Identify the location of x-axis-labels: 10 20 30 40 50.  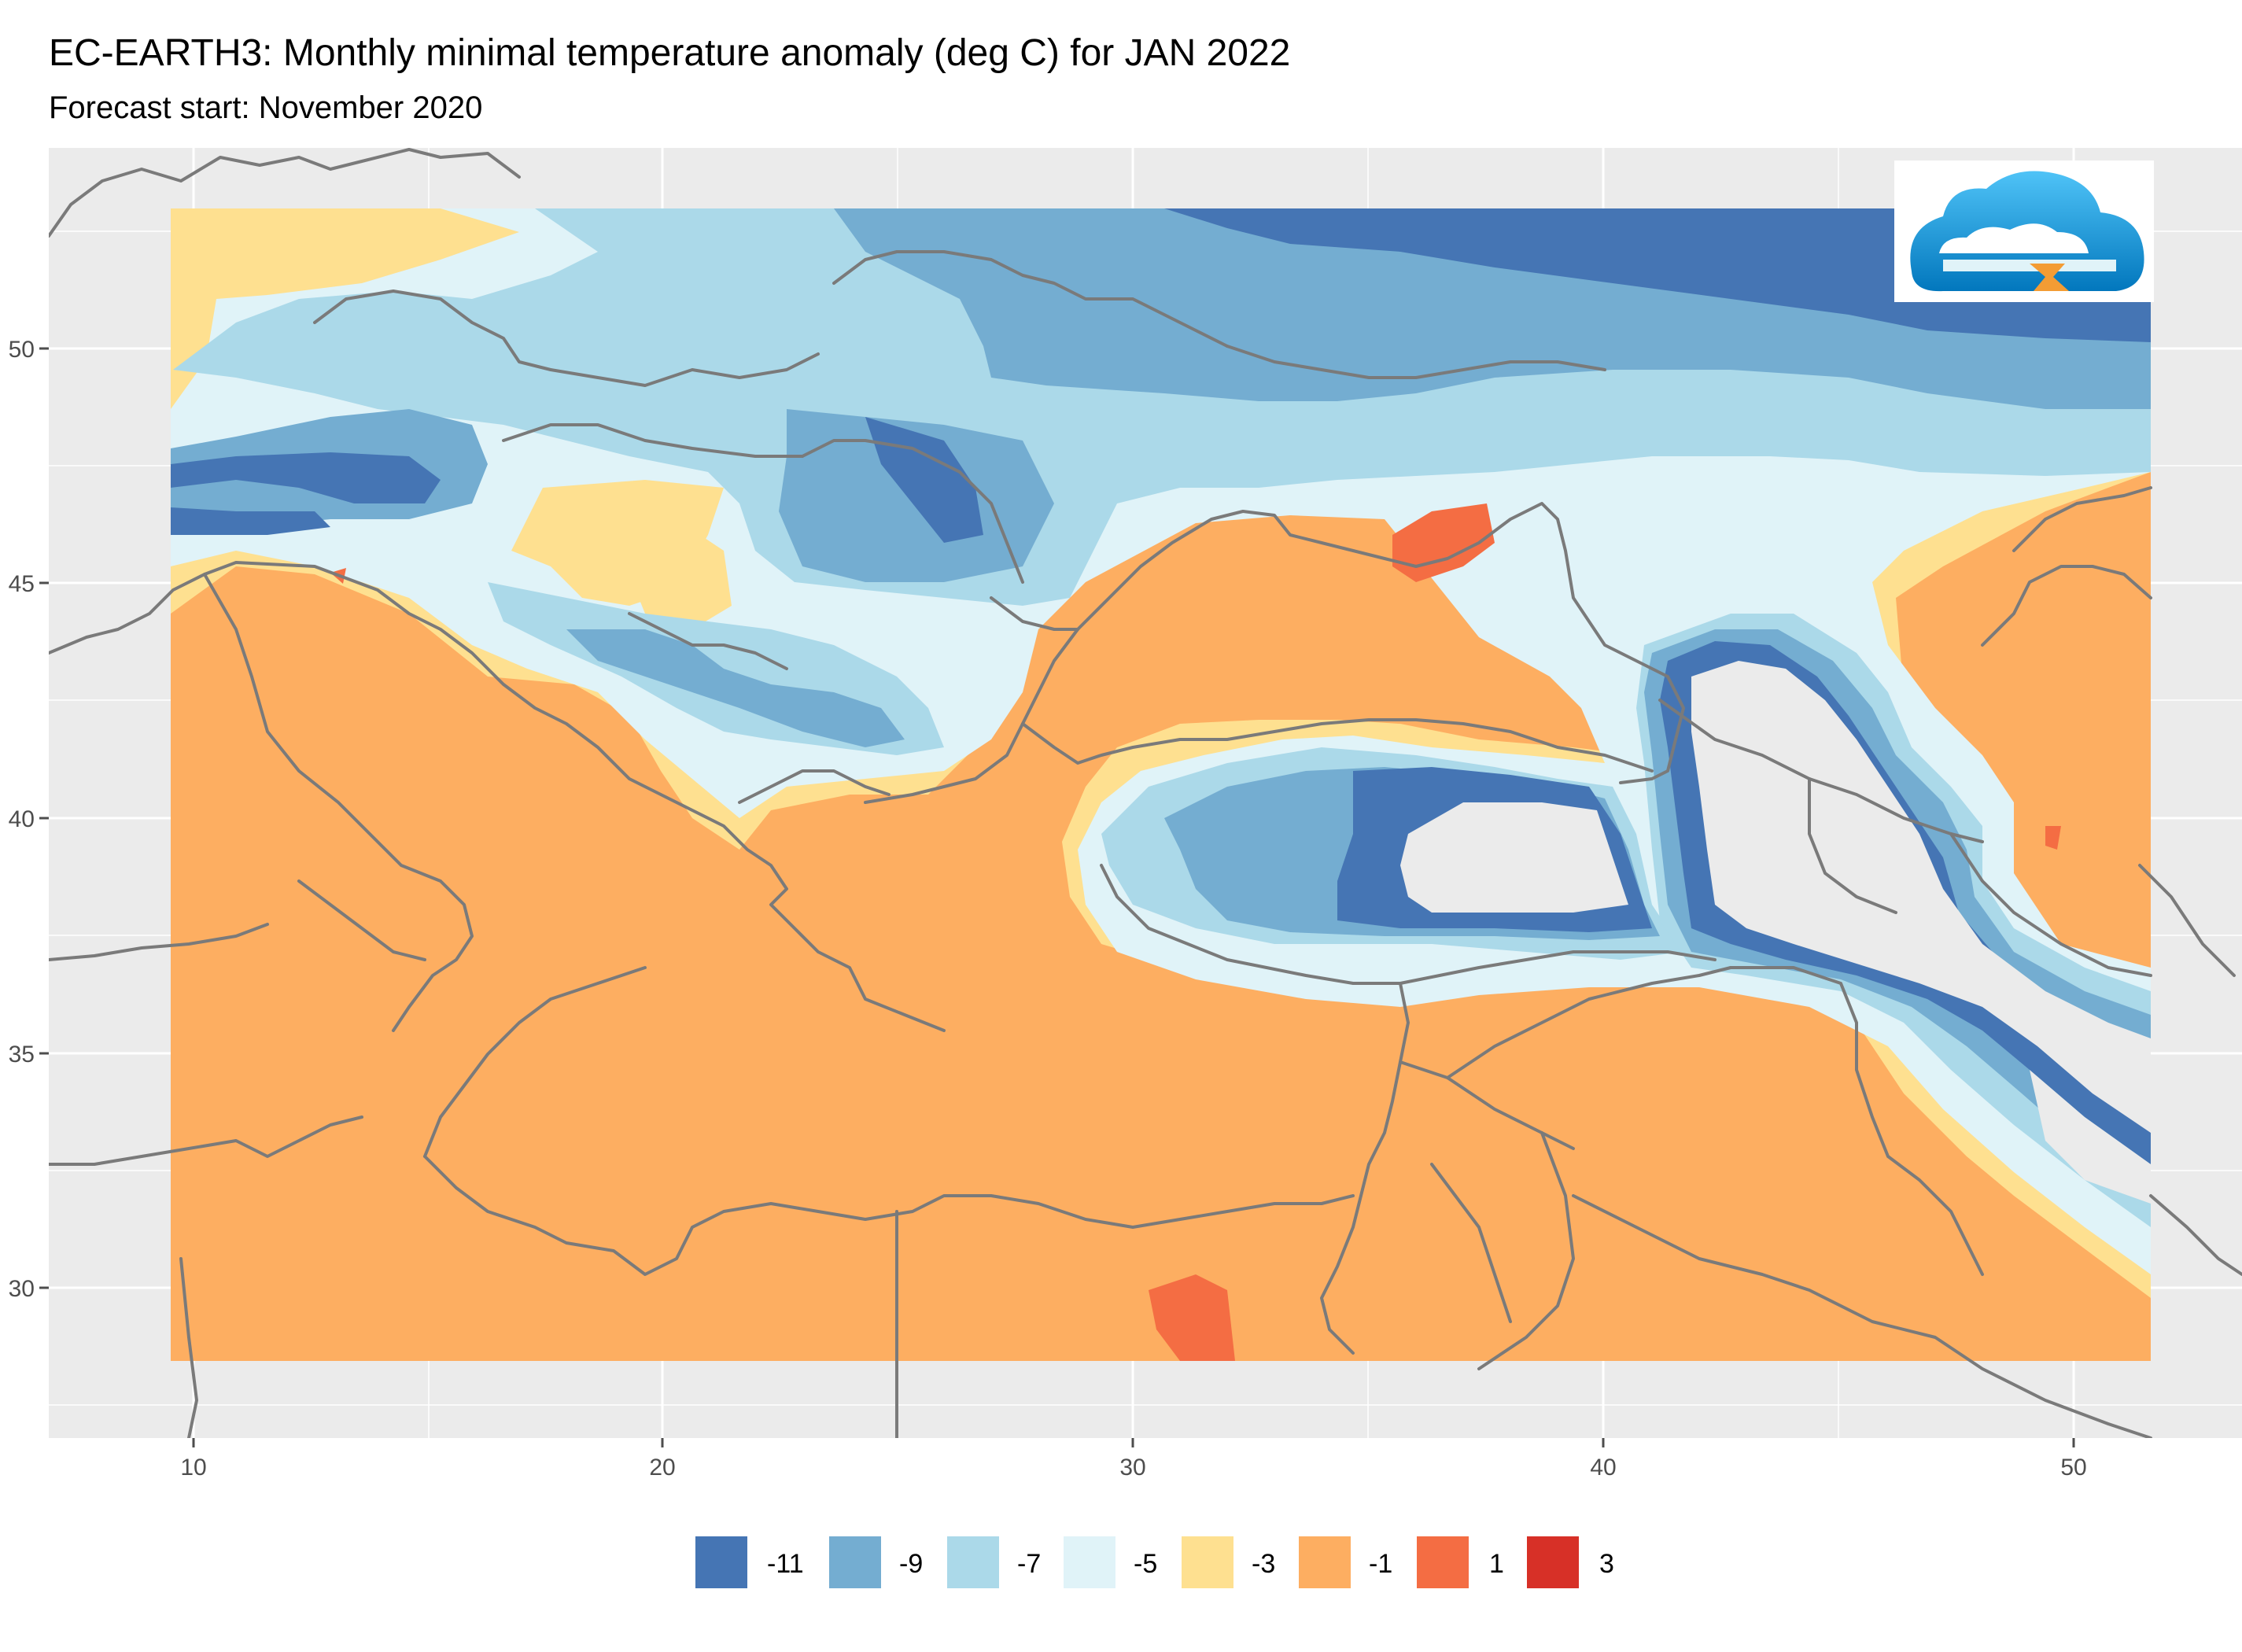
(1133, 1468).